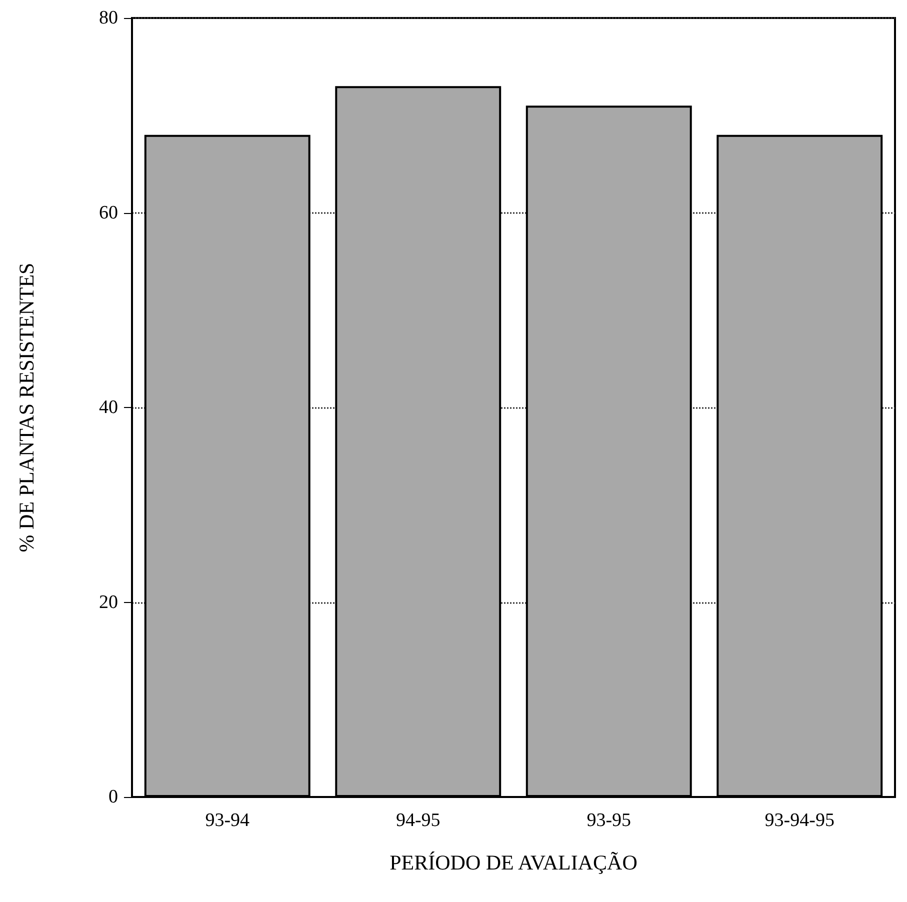 This screenshot has width=907, height=902. I want to click on x-axis-title: PERÍODO DE AVALIAÇÃO, so click(514, 862).